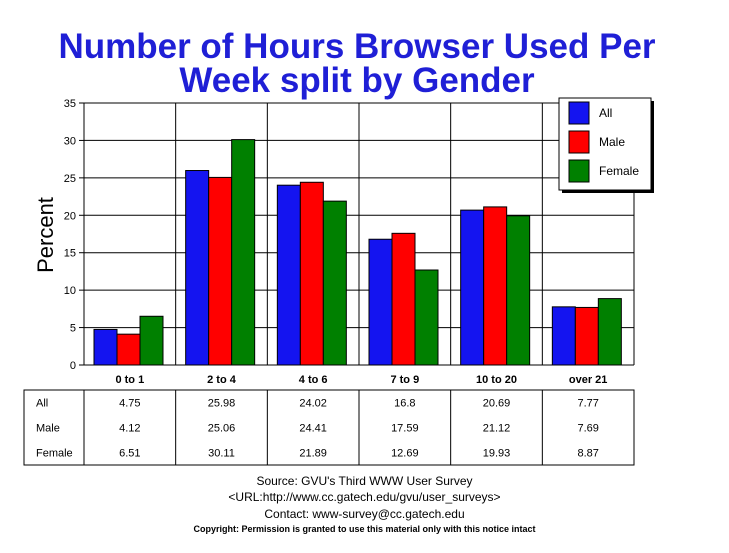  Describe the element at coordinates (129, 380) in the screenshot. I see `x-tick-label: 0 to 1` at that location.